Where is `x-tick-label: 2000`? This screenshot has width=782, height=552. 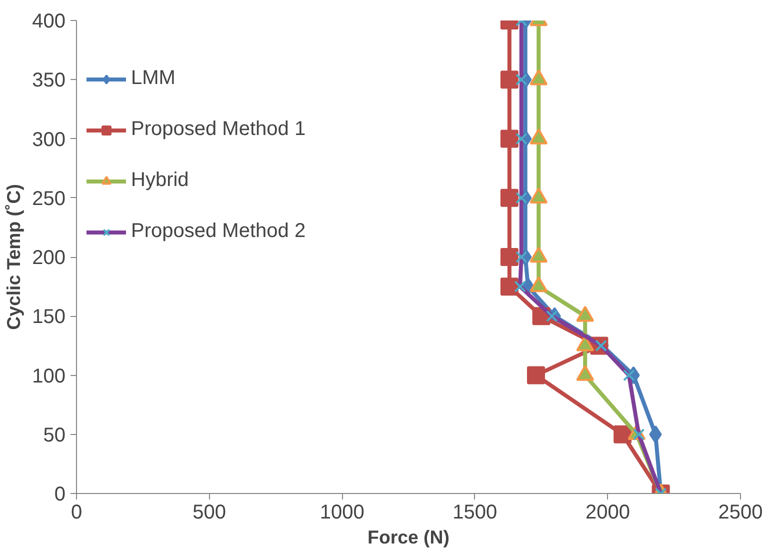
x-tick-label: 2000 is located at coordinates (607, 513).